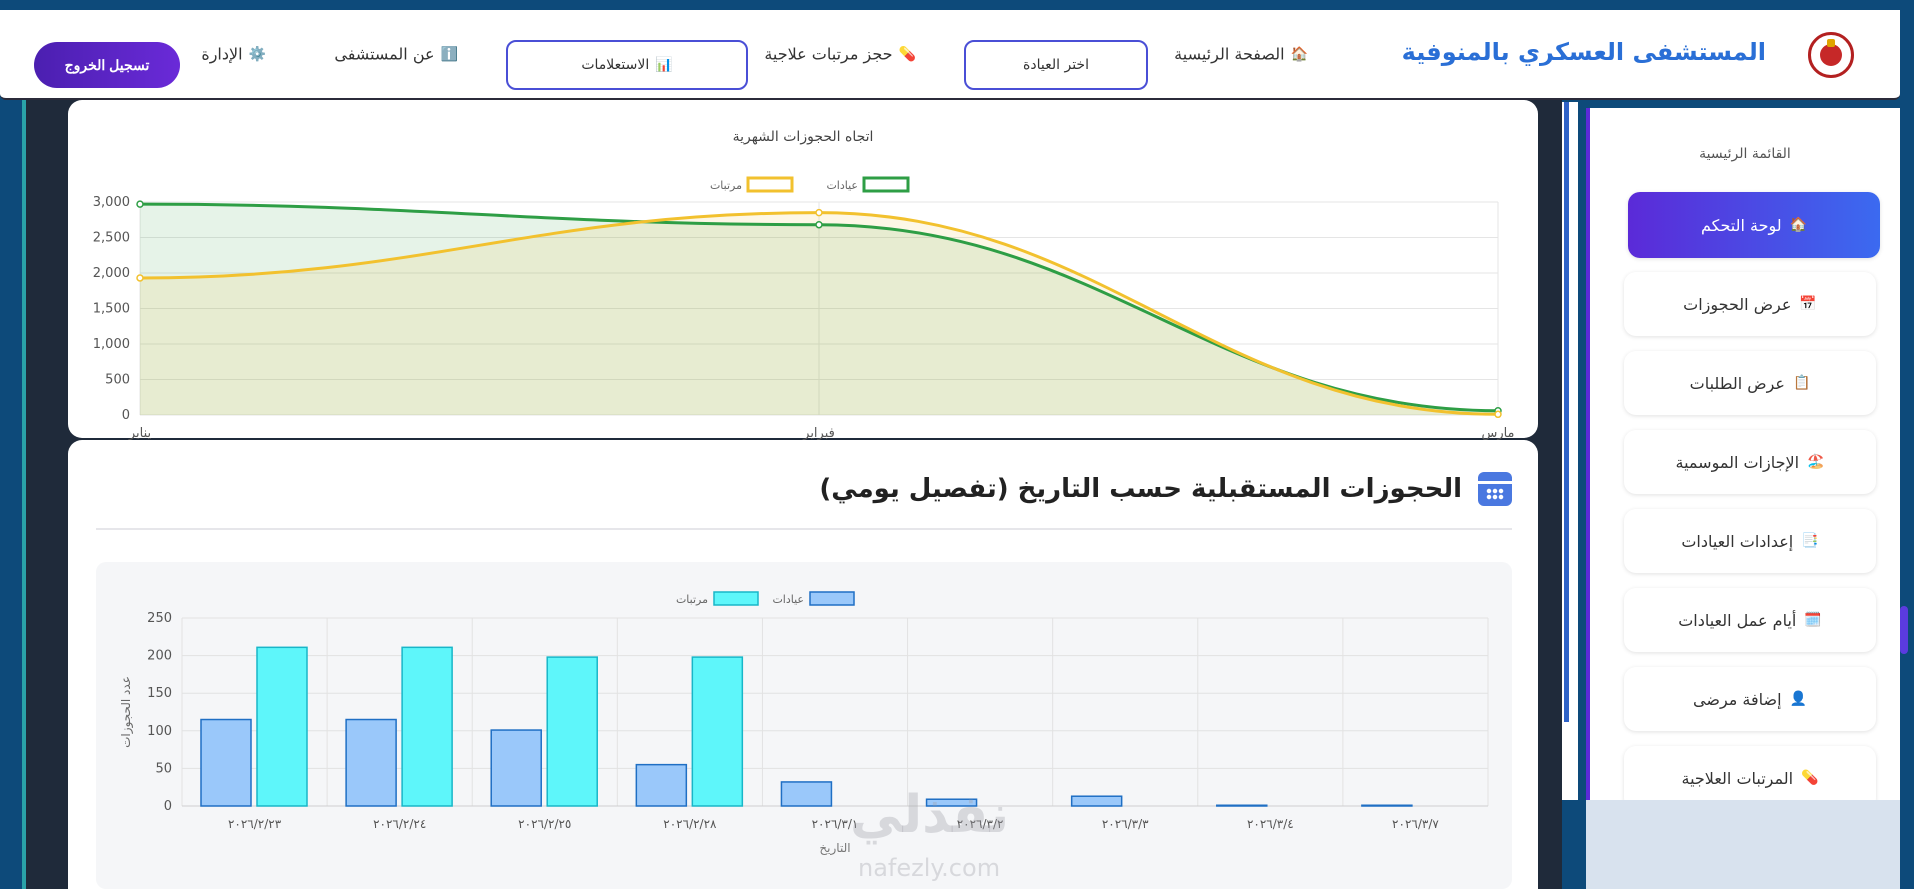  I want to click on choose-clinic-label: اختر العيادة, so click(1056, 65).